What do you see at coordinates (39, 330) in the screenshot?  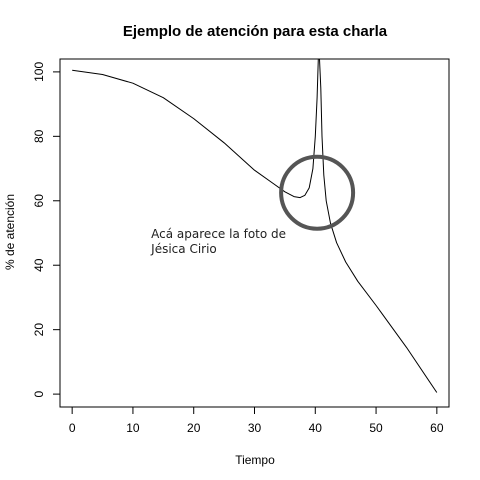 I see `y-tick-label: 20` at bounding box center [39, 330].